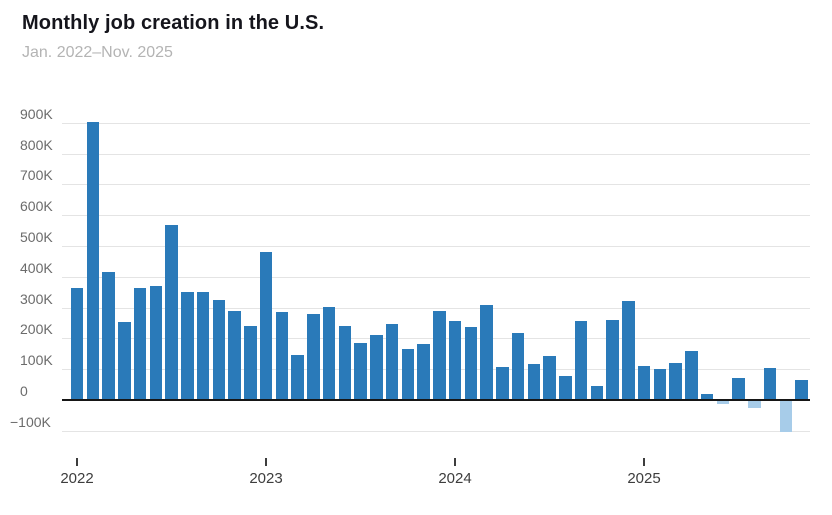  Describe the element at coordinates (36, 113) in the screenshot. I see `y-tick-label: 900K` at that location.